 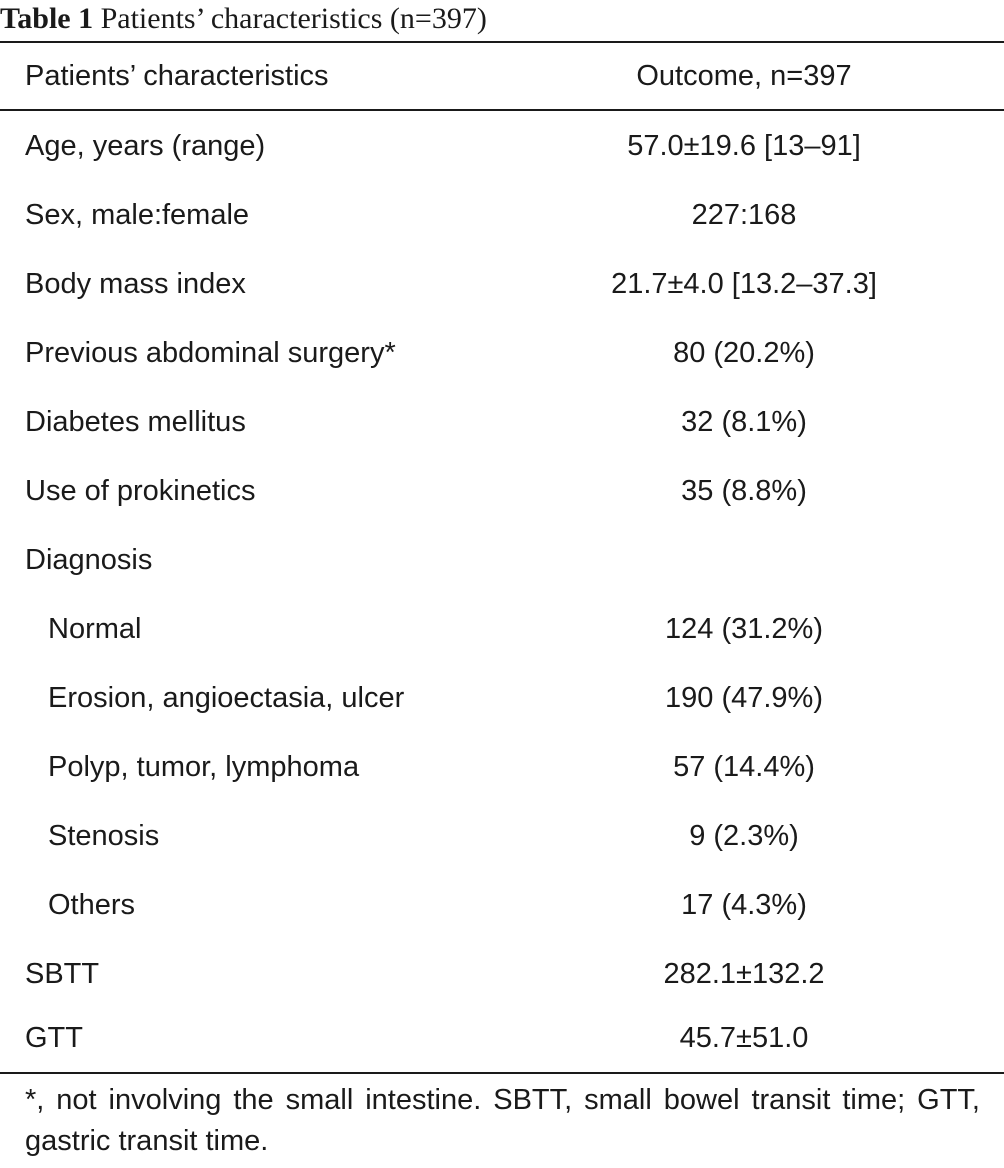 I want to click on row-value: 80 (20.2%), so click(x=744, y=353).